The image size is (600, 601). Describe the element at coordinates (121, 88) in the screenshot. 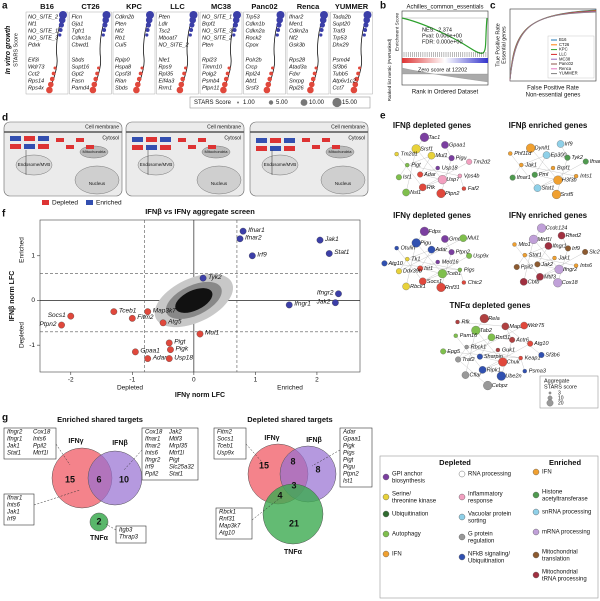

I see `gene-label: Sbds` at that location.